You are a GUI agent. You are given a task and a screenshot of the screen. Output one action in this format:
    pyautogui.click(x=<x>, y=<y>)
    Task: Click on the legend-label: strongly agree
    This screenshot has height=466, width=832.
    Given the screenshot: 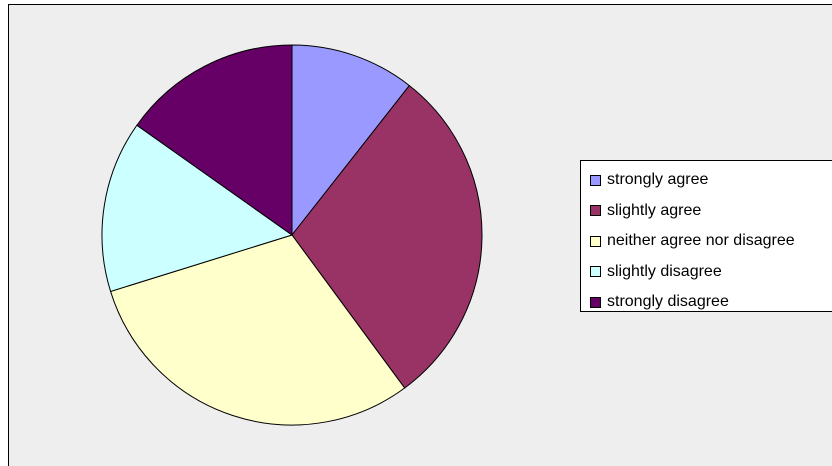 What is the action you would take?
    pyautogui.click(x=658, y=180)
    